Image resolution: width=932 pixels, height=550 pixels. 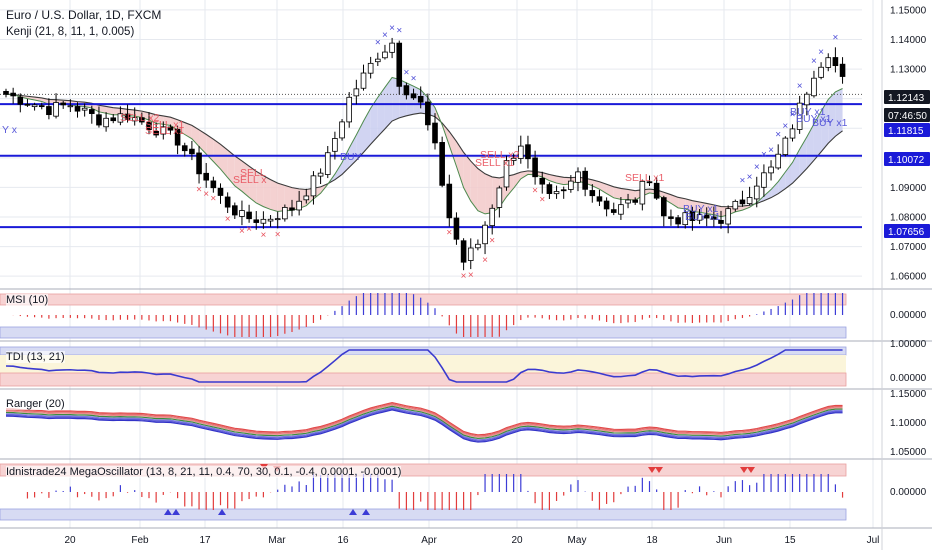 I want to click on sell-signal-label: SELL x, so click(x=250, y=180).